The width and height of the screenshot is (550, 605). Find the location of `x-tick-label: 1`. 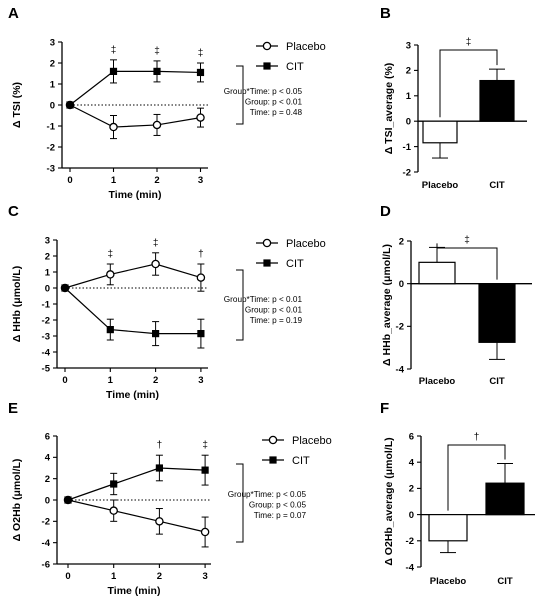

x-tick-label: 1 is located at coordinates (111, 380).